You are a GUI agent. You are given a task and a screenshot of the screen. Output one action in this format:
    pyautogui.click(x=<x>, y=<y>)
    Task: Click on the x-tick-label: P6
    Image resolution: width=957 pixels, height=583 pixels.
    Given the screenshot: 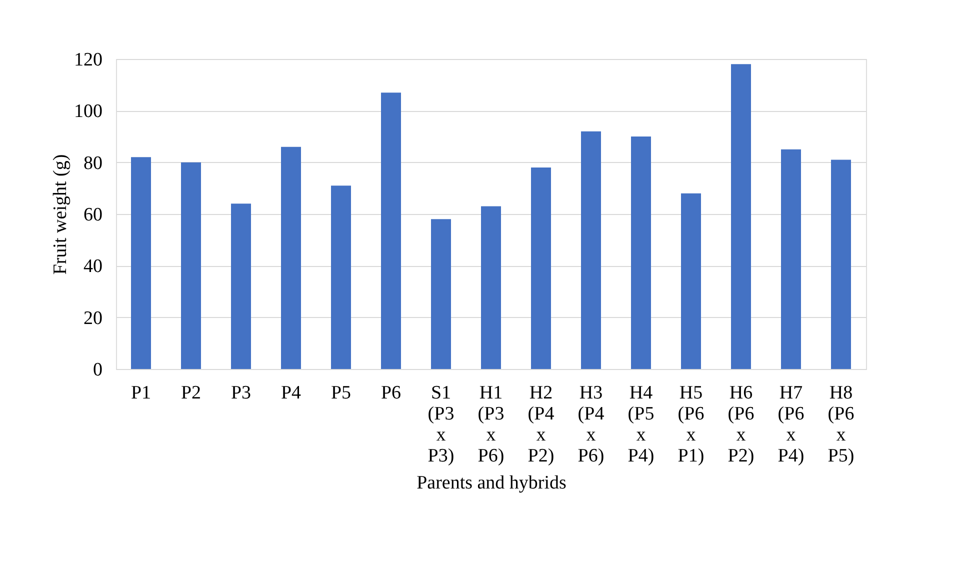 What is the action you would take?
    pyautogui.click(x=391, y=393)
    